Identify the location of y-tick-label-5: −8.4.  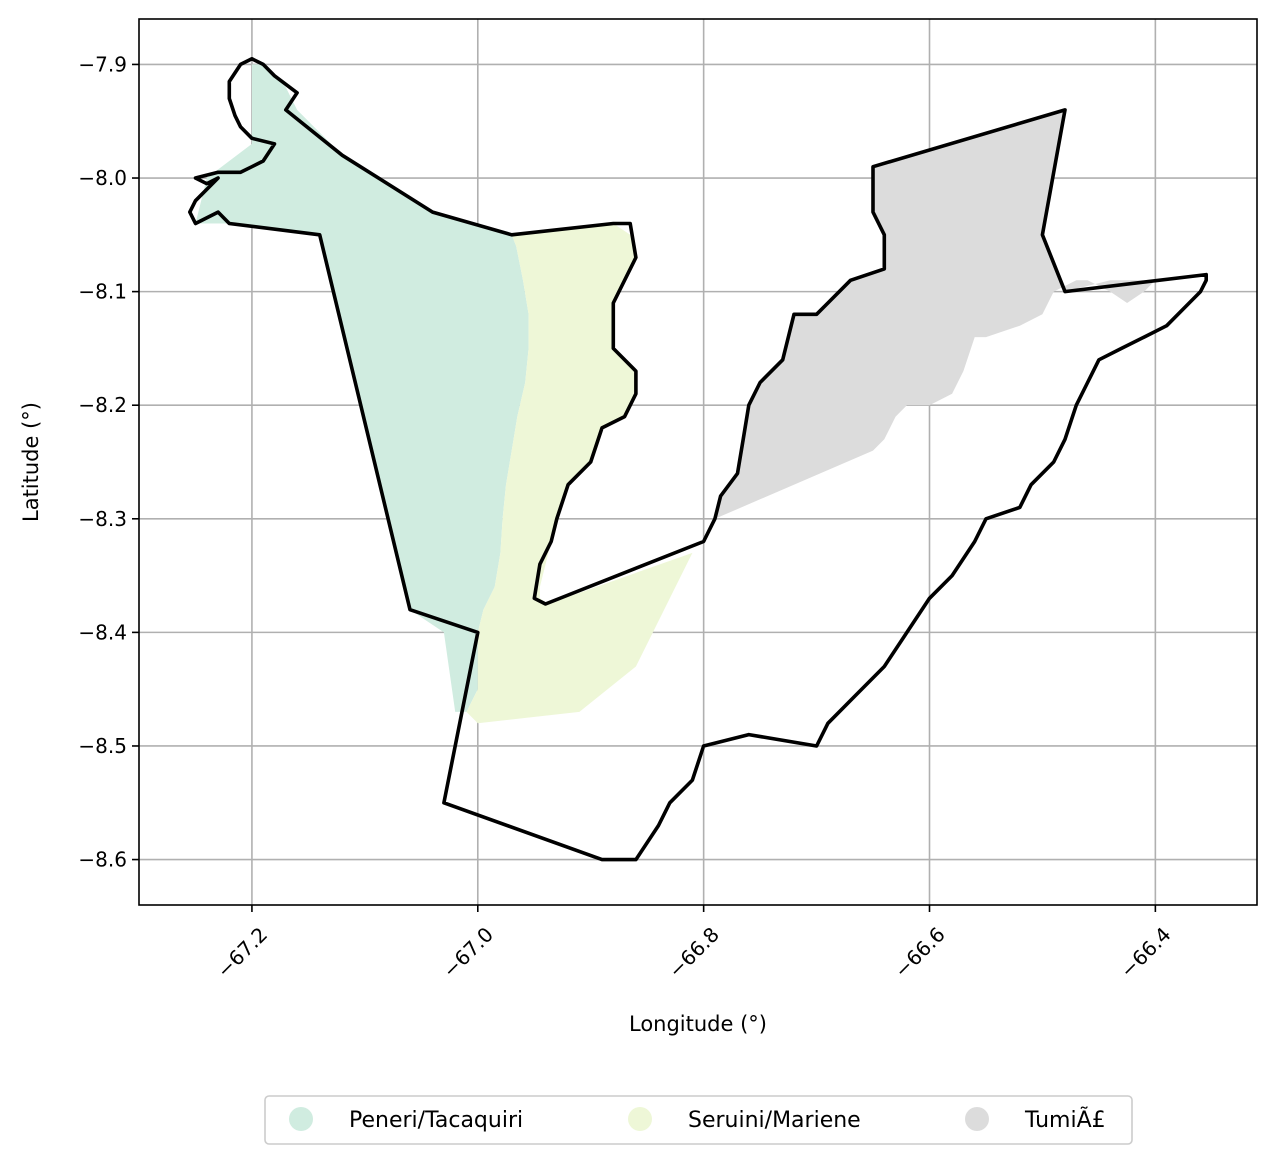
(102, 632).